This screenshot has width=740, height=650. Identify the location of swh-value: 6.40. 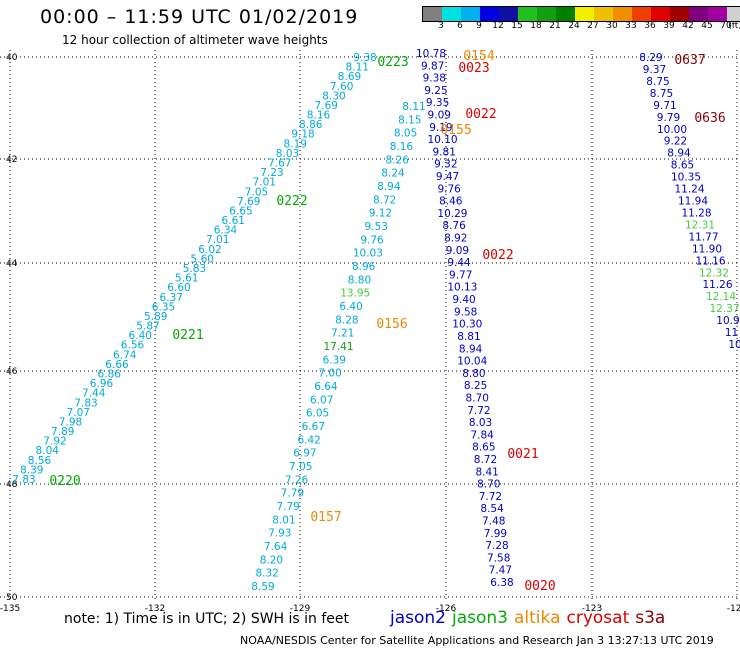
(350, 307).